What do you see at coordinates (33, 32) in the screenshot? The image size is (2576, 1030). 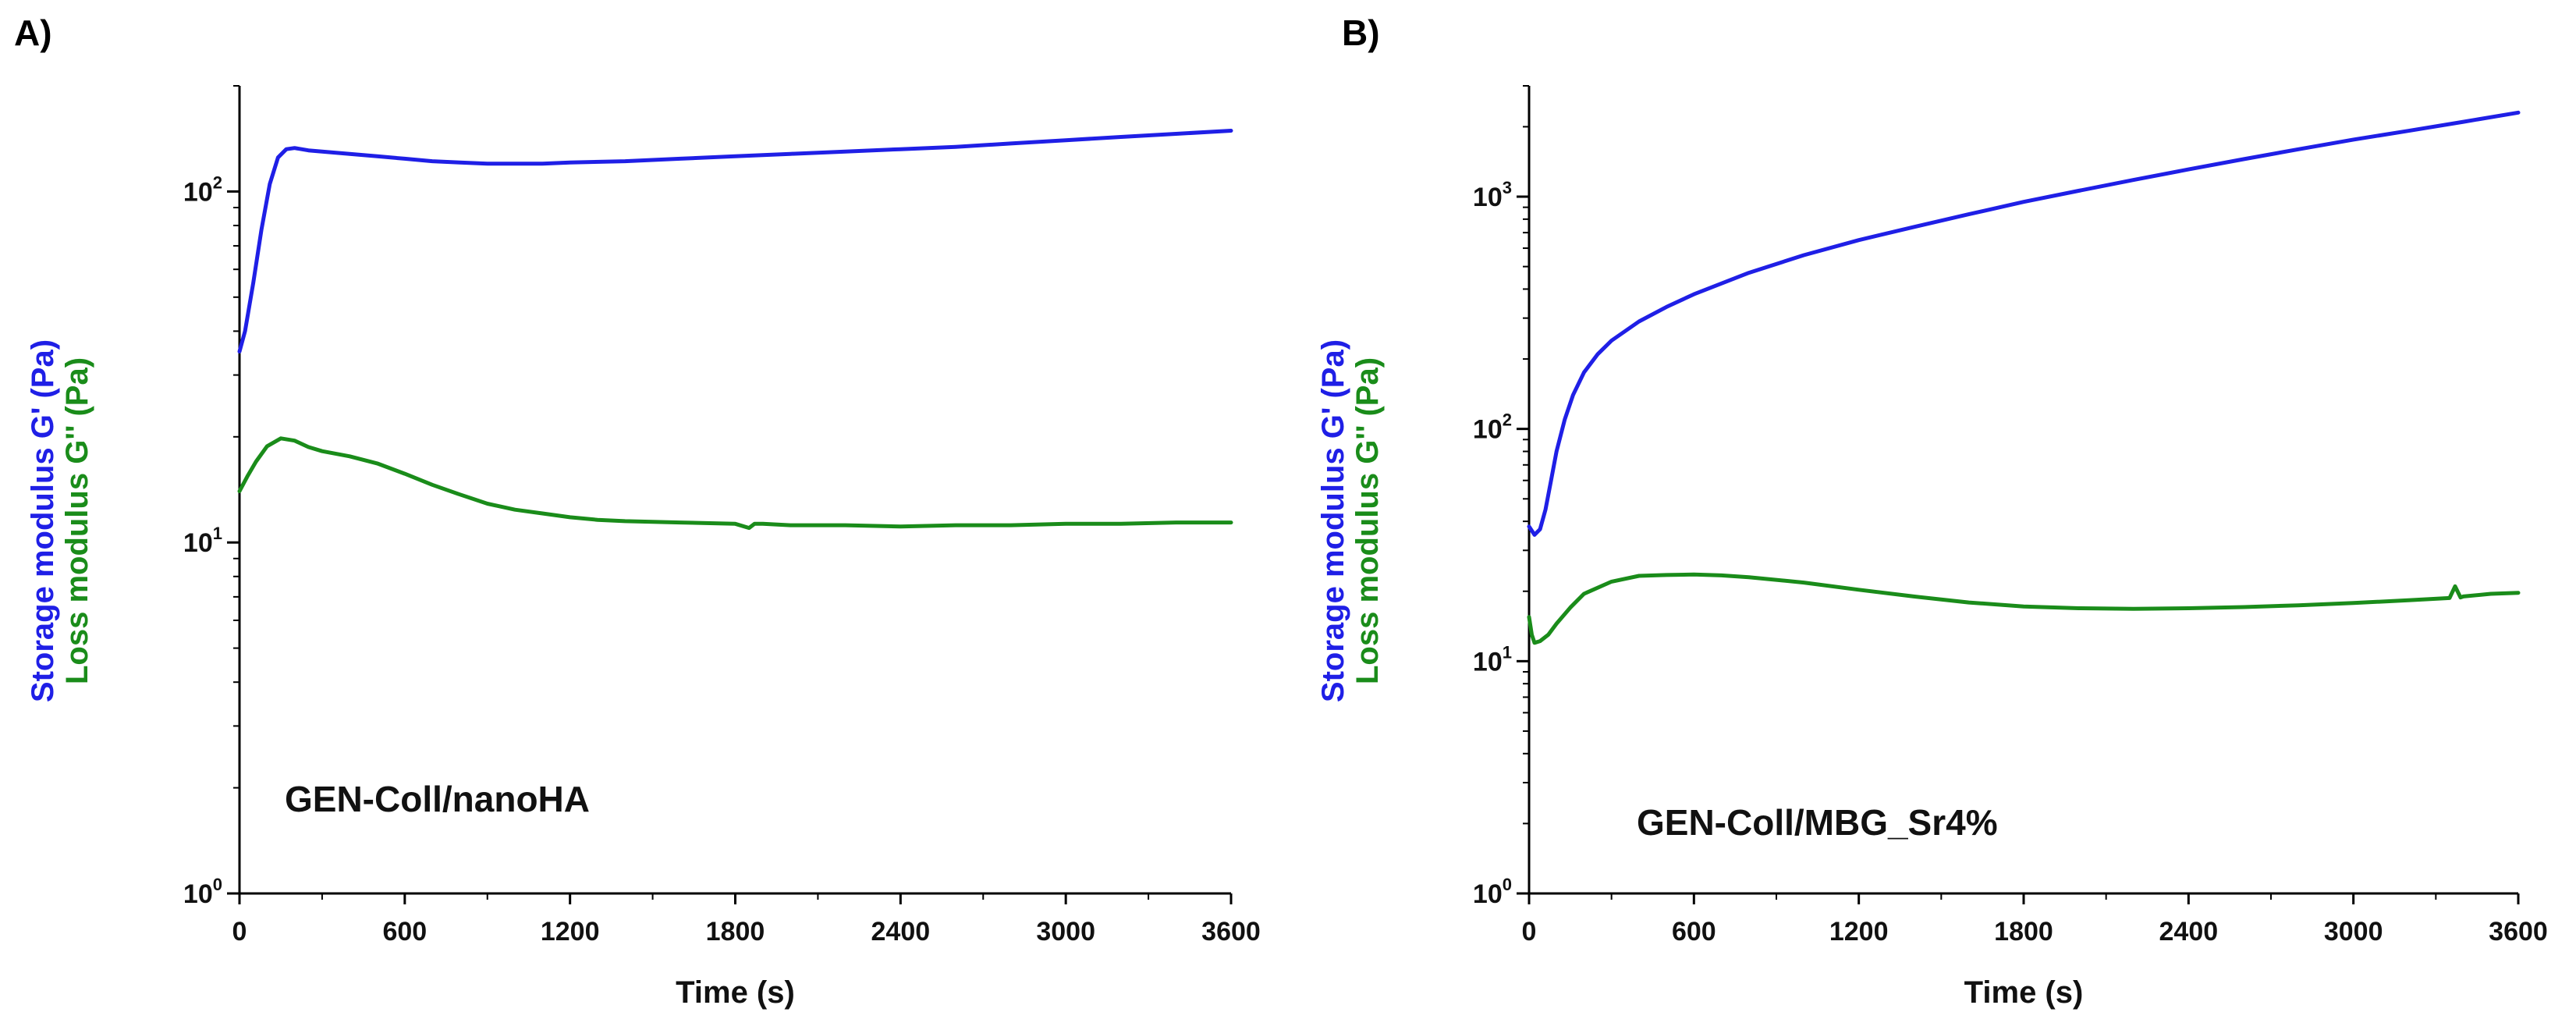 I see `panel-label: A)` at bounding box center [33, 32].